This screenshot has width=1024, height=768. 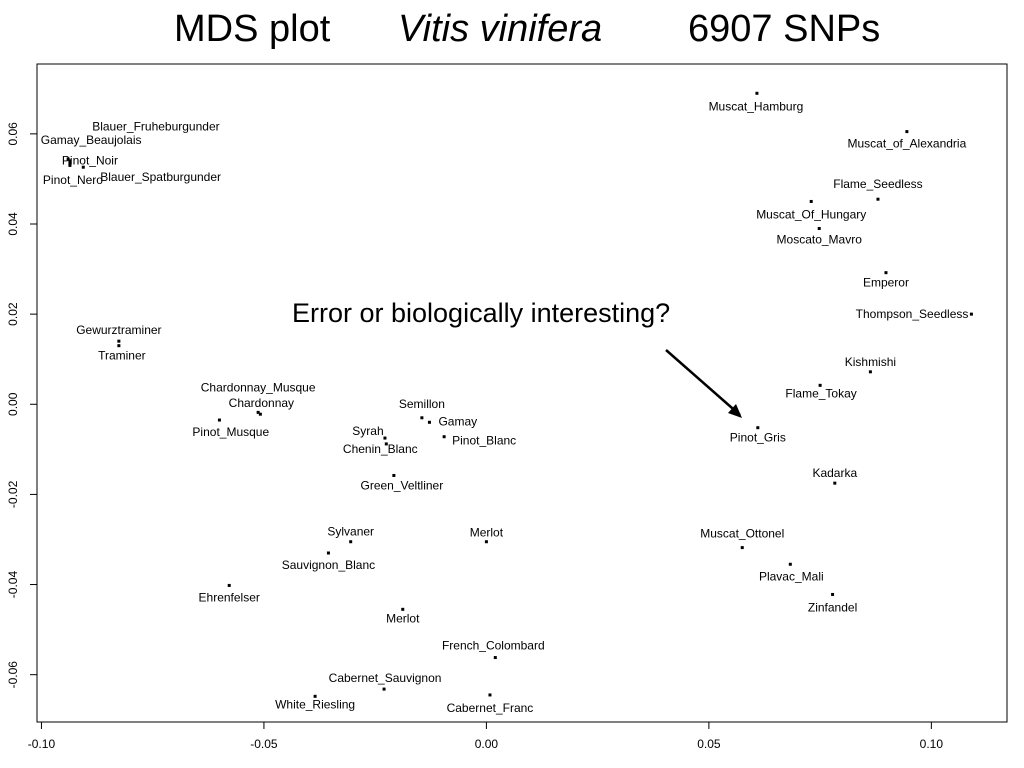 What do you see at coordinates (709, 744) in the screenshot?
I see `x-tick-label: 0.05` at bounding box center [709, 744].